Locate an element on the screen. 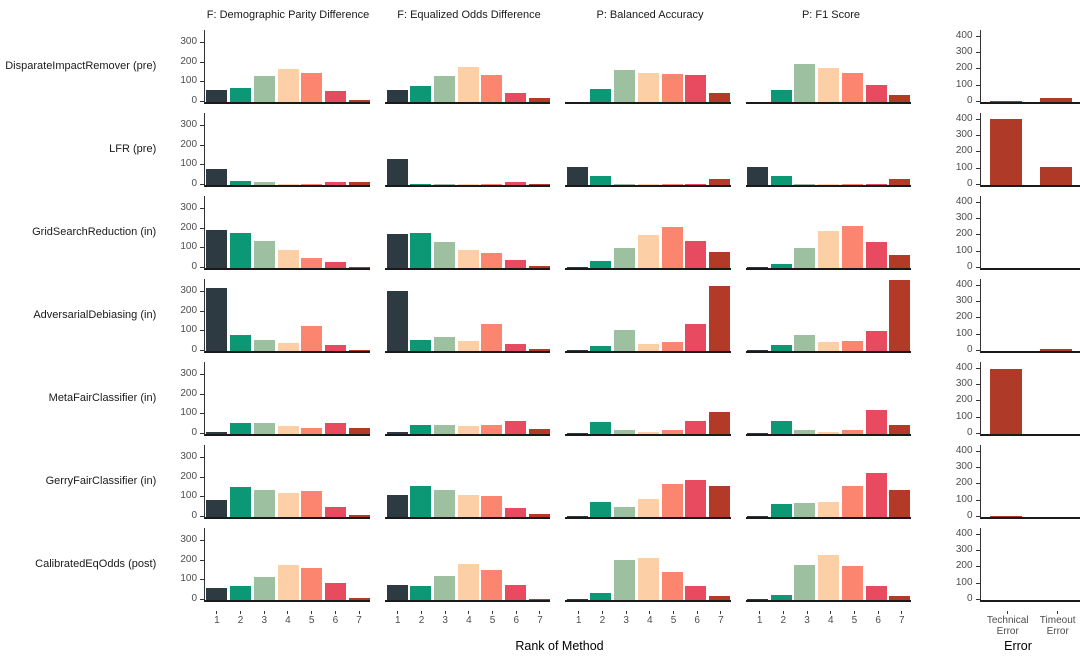 This screenshot has height=664, width=1080. x-tick-text: 3 is located at coordinates (445, 620).